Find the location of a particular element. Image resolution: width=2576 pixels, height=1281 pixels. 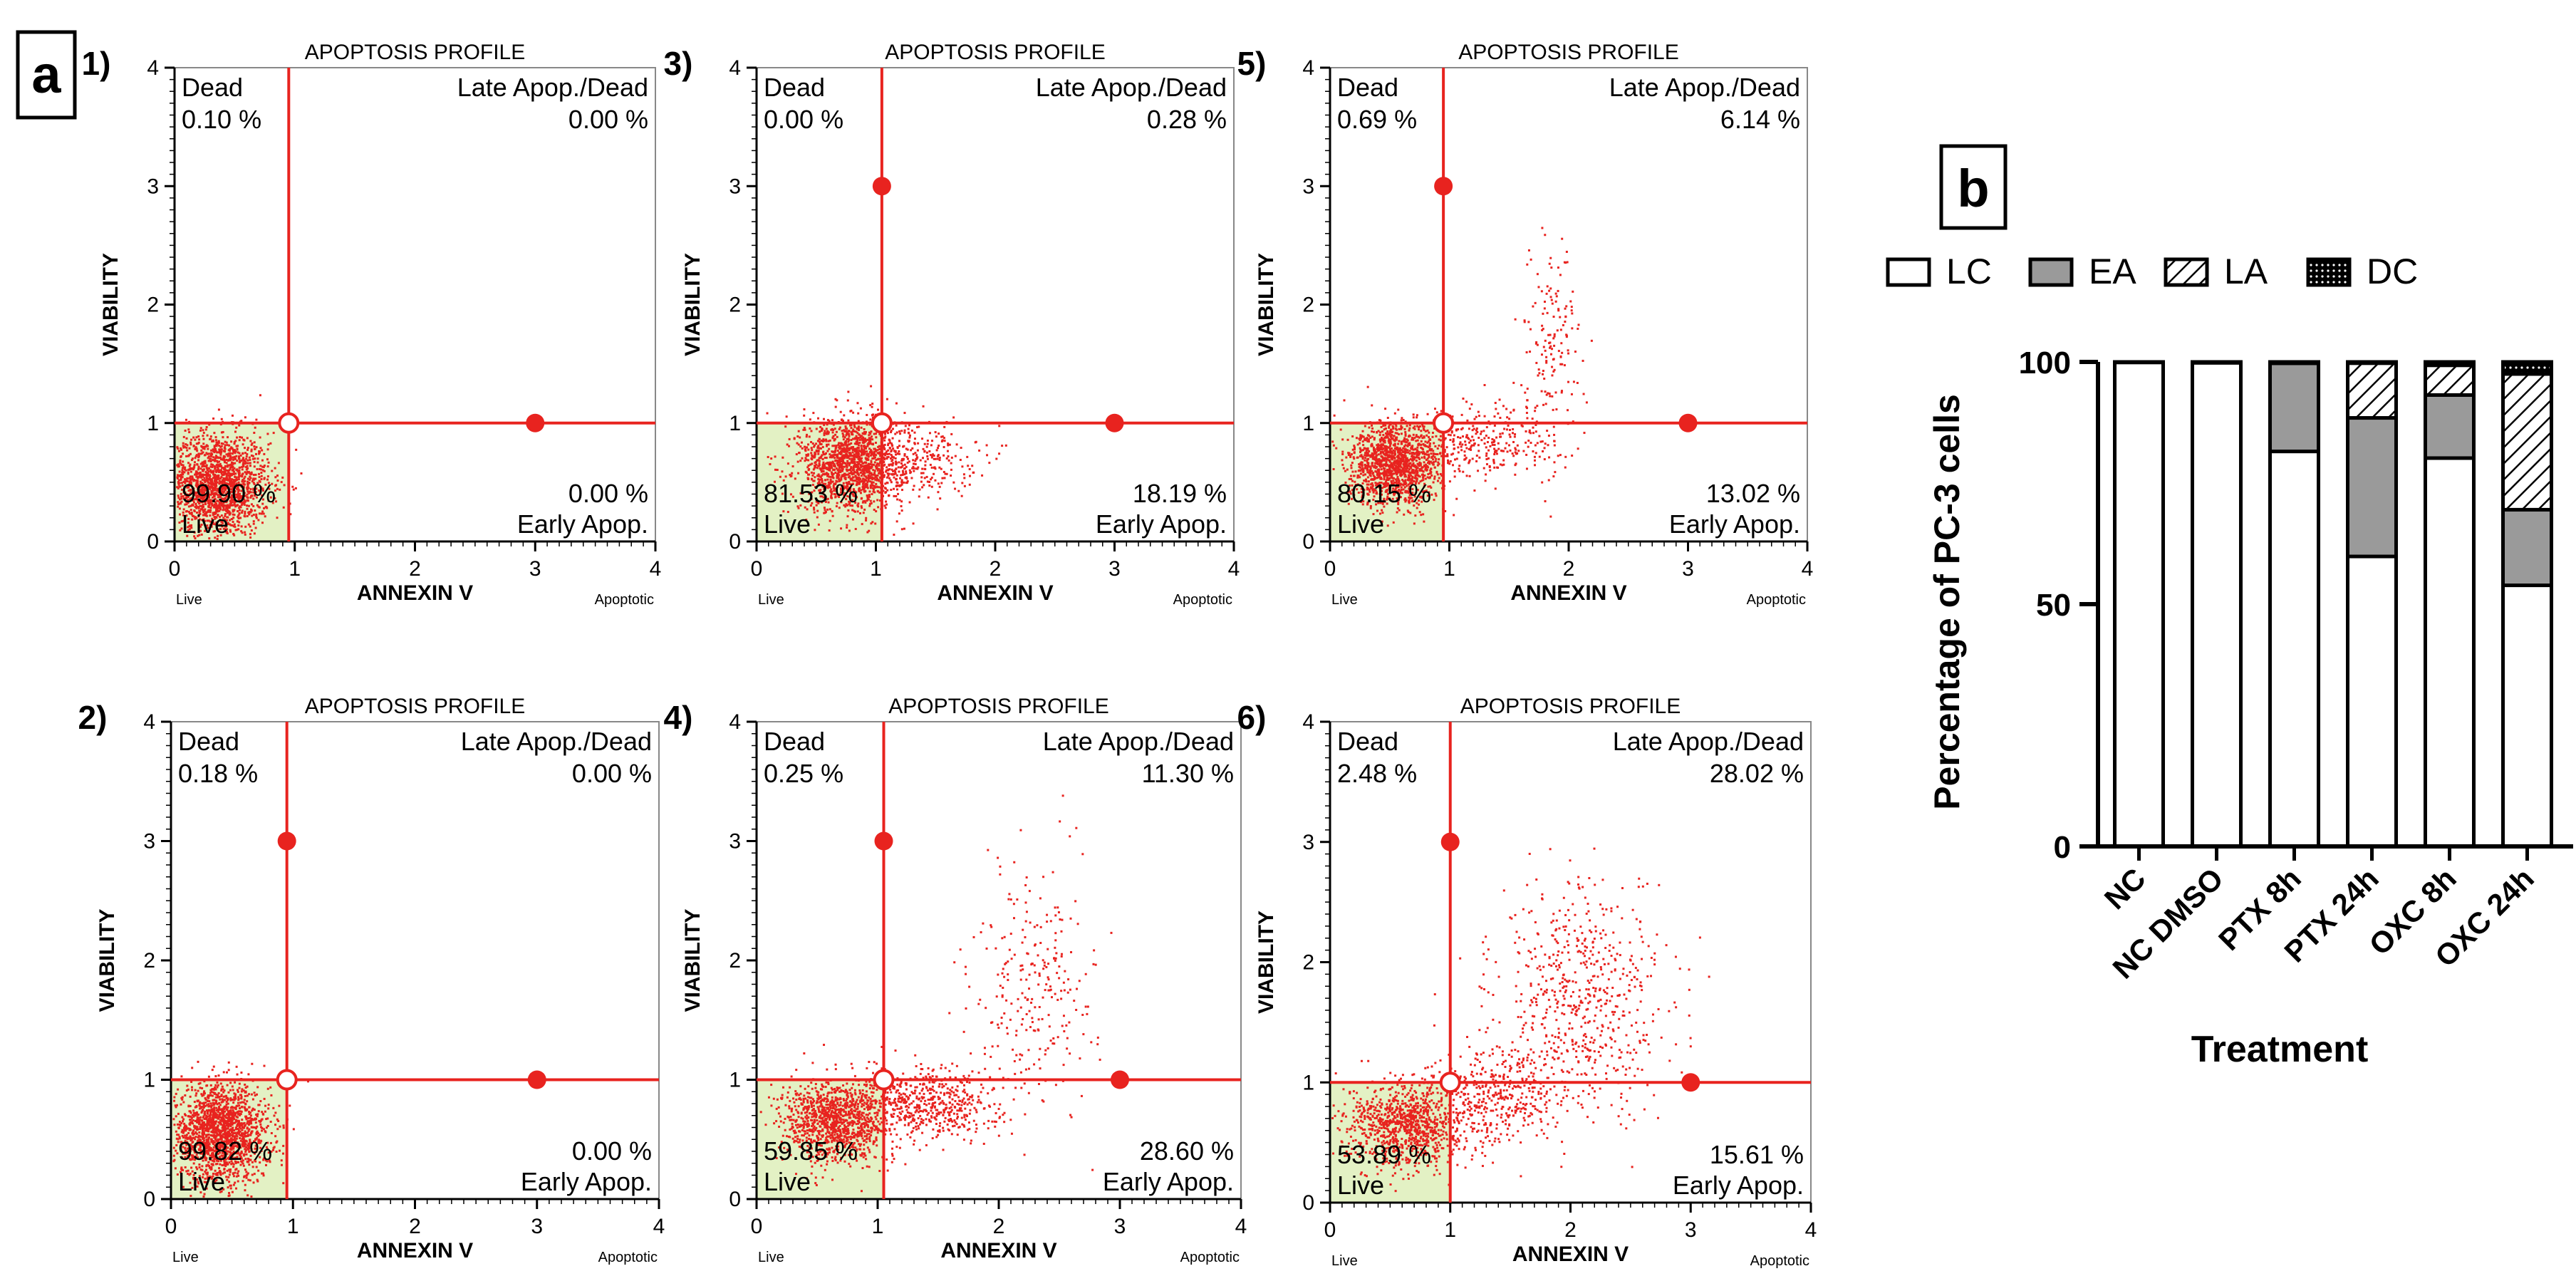

panel-a-label: a is located at coordinates (46, 75).